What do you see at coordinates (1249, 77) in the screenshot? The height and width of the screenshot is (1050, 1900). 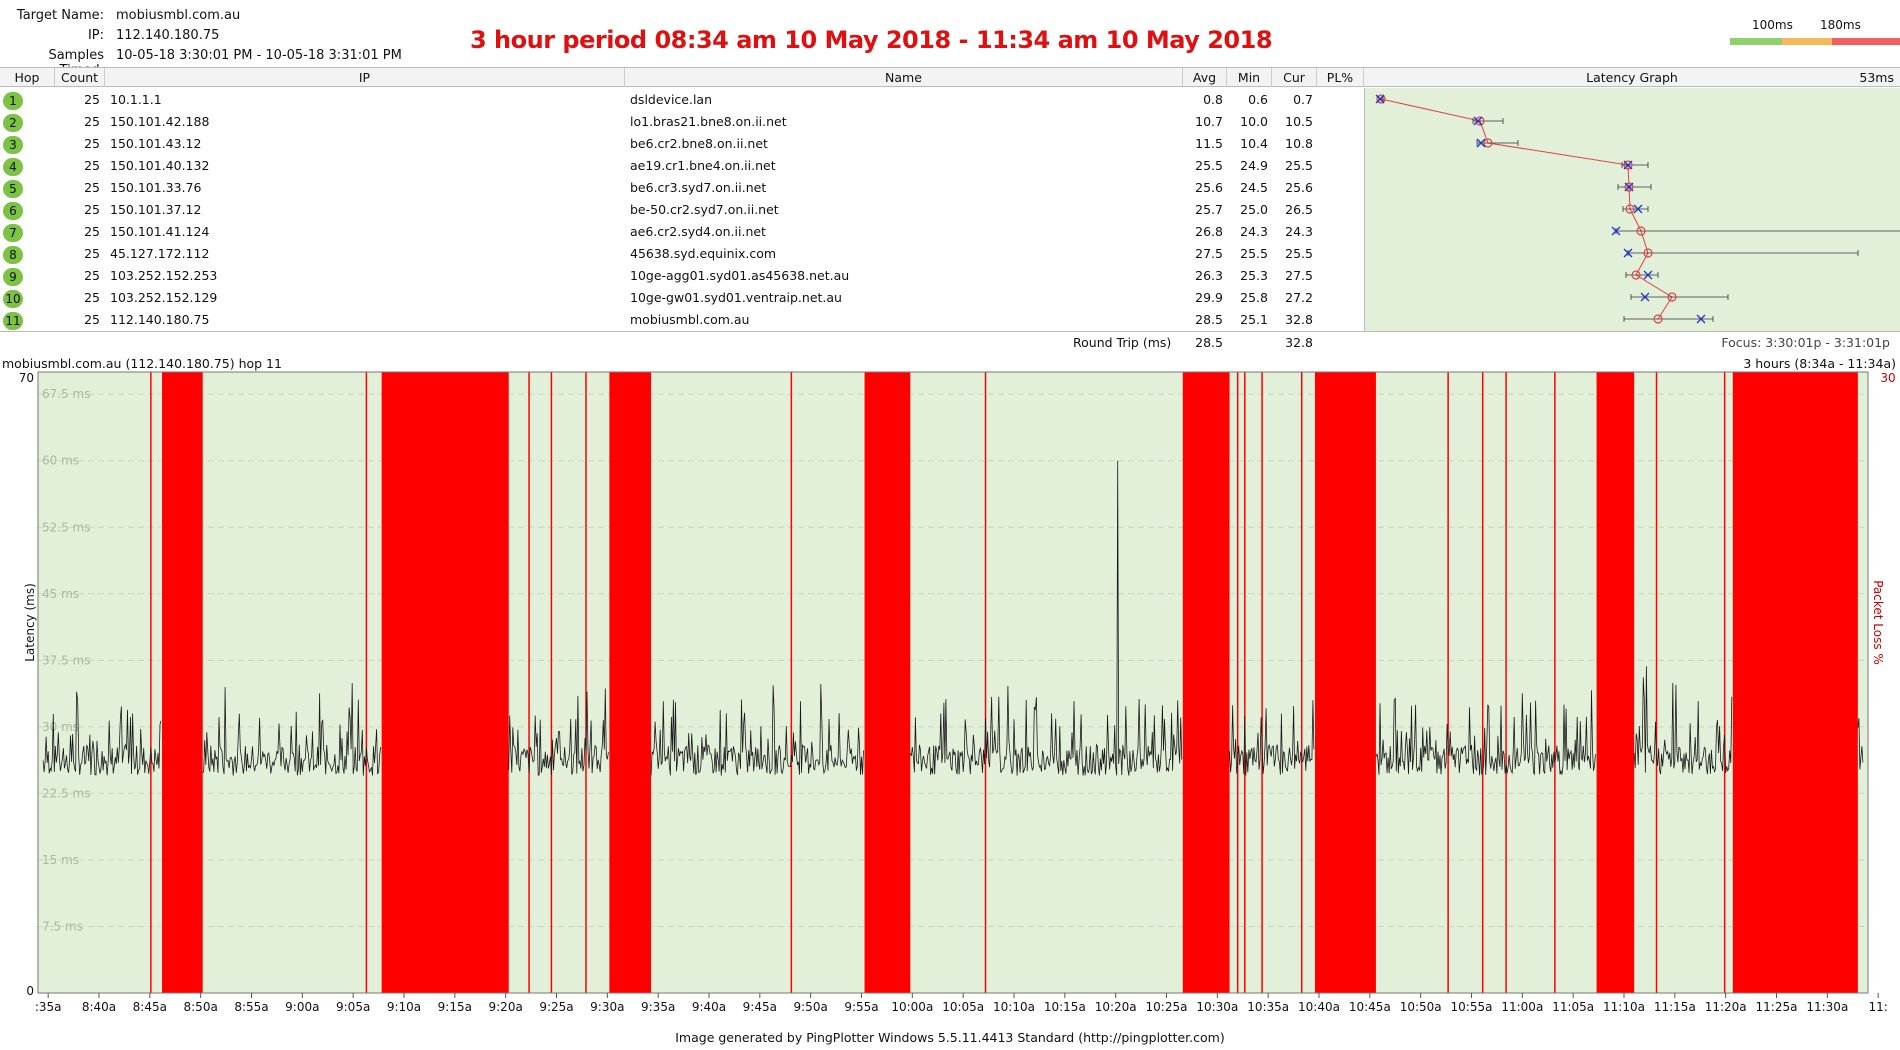 I see `col-min: Min` at bounding box center [1249, 77].